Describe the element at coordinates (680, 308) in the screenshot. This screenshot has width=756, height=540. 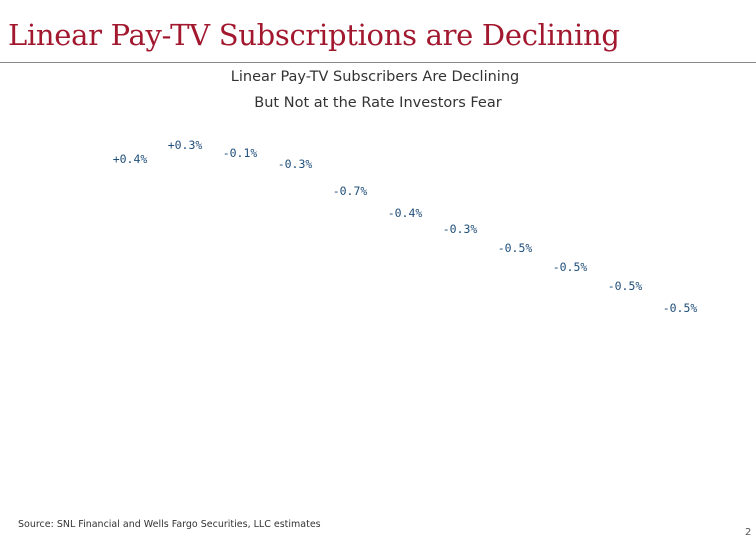
I see `data-label-11: -0.5%` at that location.